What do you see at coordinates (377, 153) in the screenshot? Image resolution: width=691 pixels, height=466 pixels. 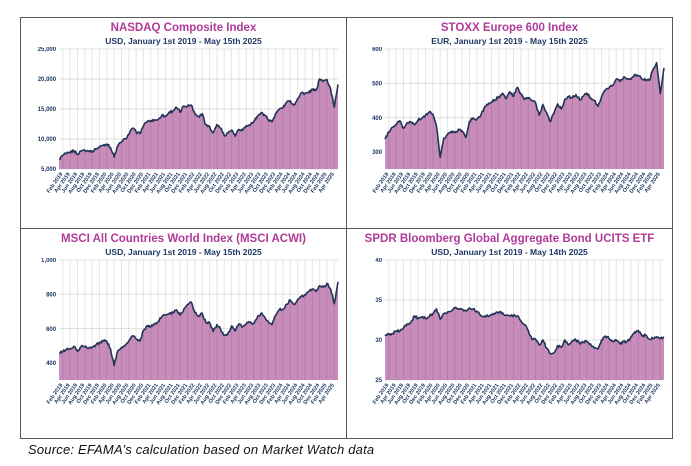 I see `svg-text: 300` at bounding box center [377, 153].